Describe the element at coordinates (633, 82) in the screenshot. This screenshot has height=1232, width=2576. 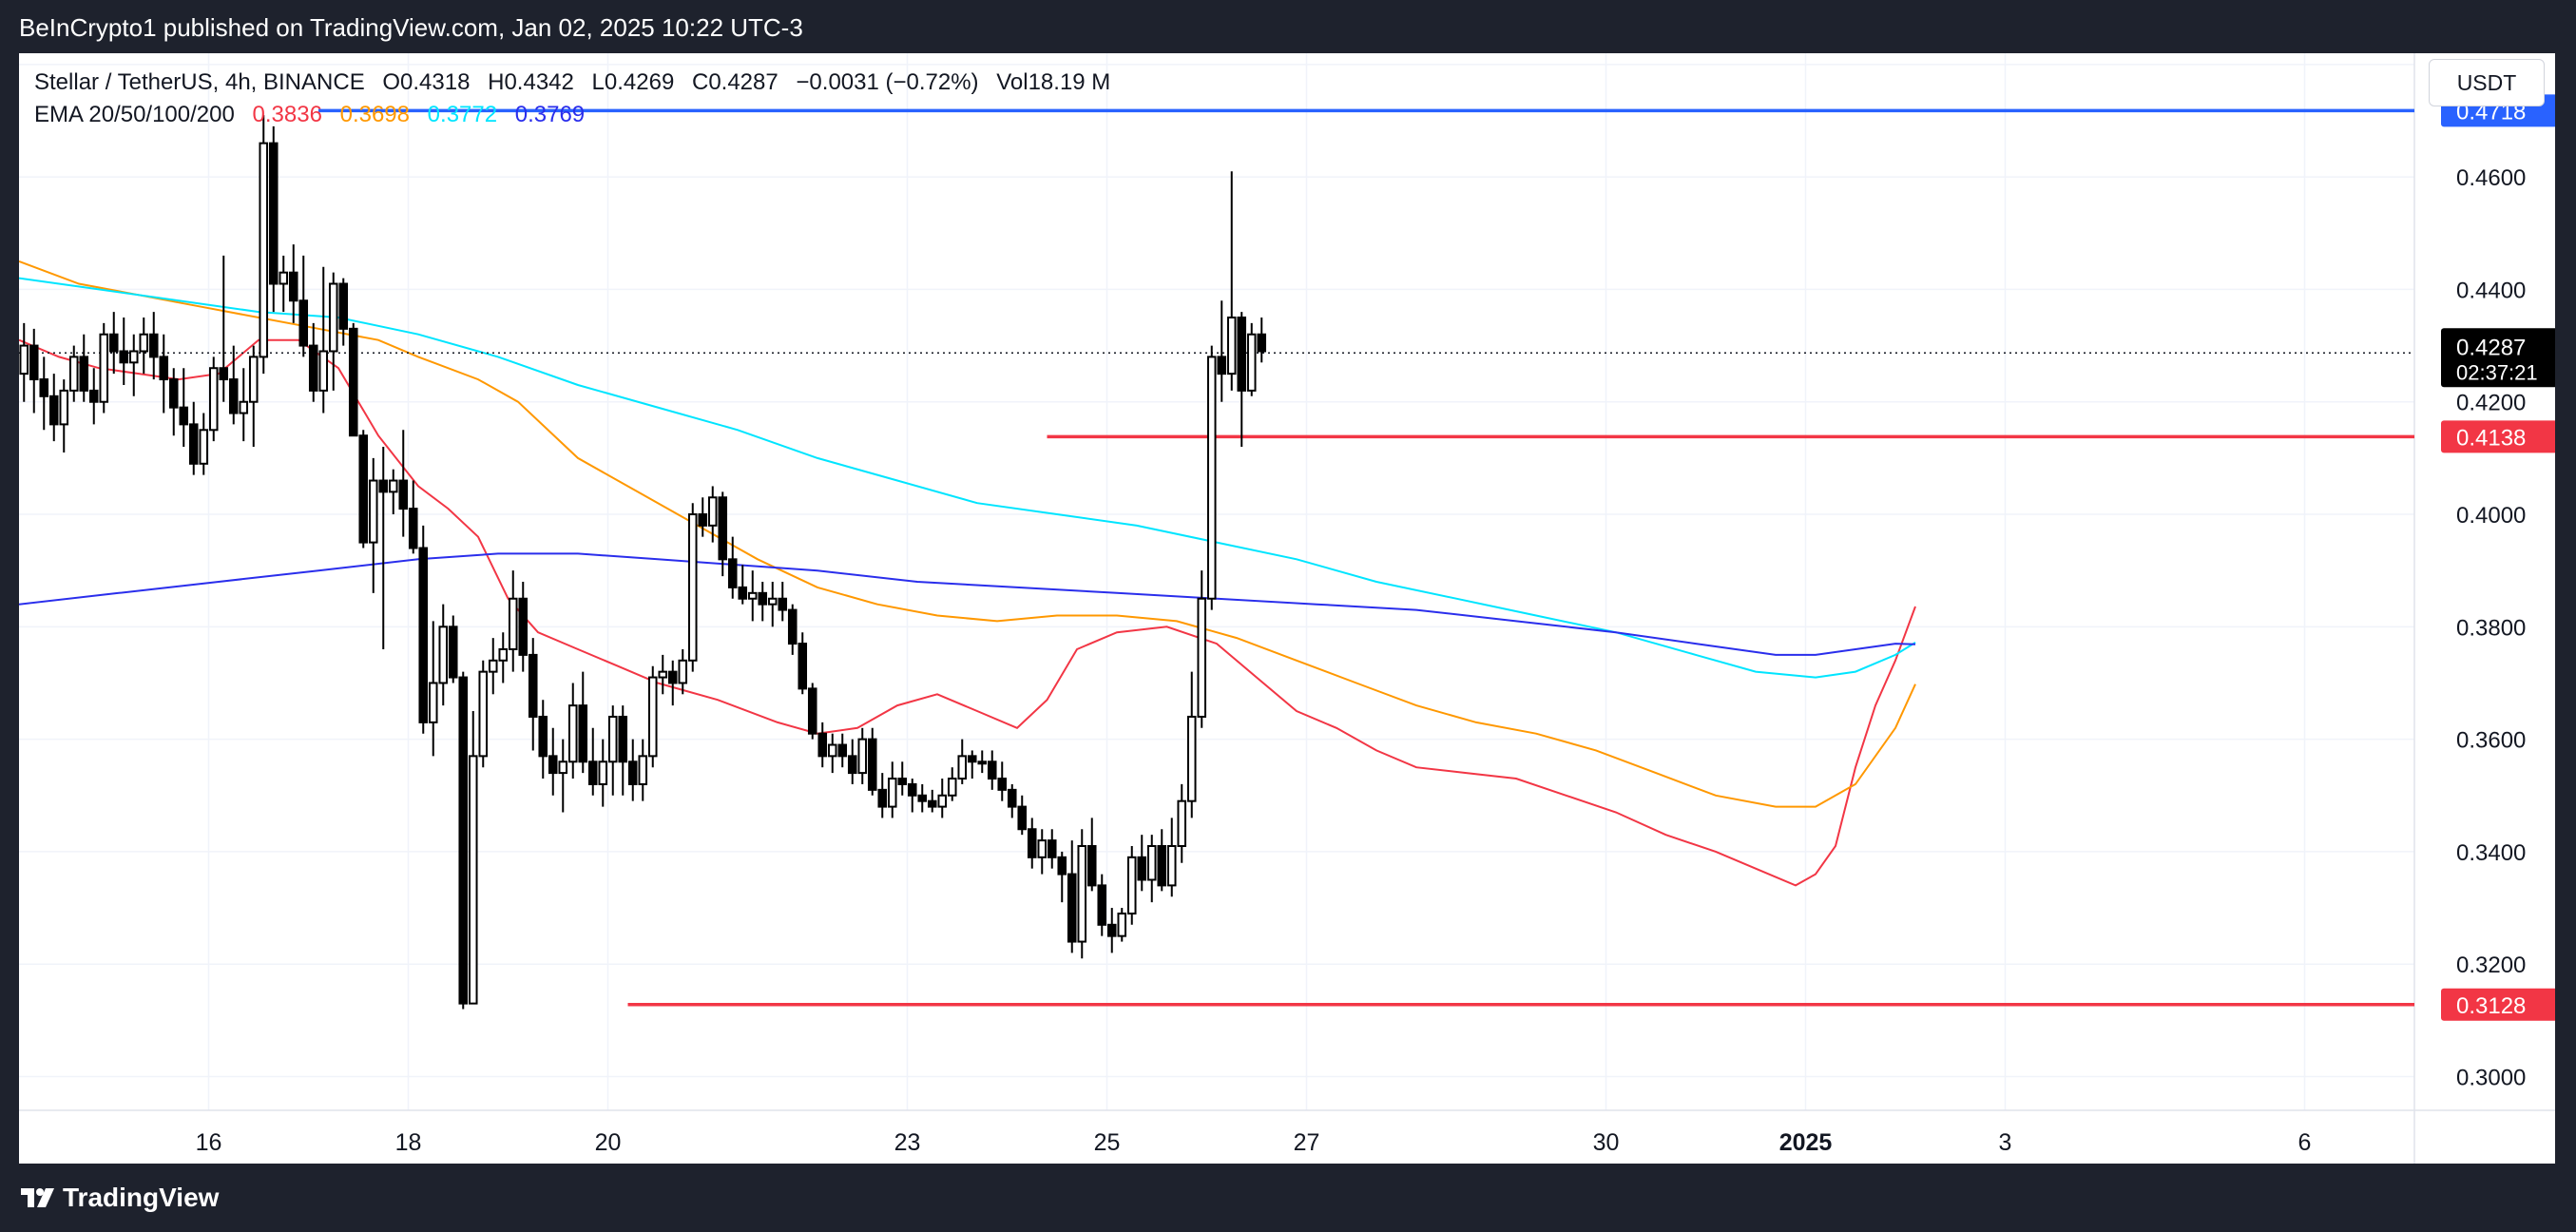
I see `low-value: L0.4269` at that location.